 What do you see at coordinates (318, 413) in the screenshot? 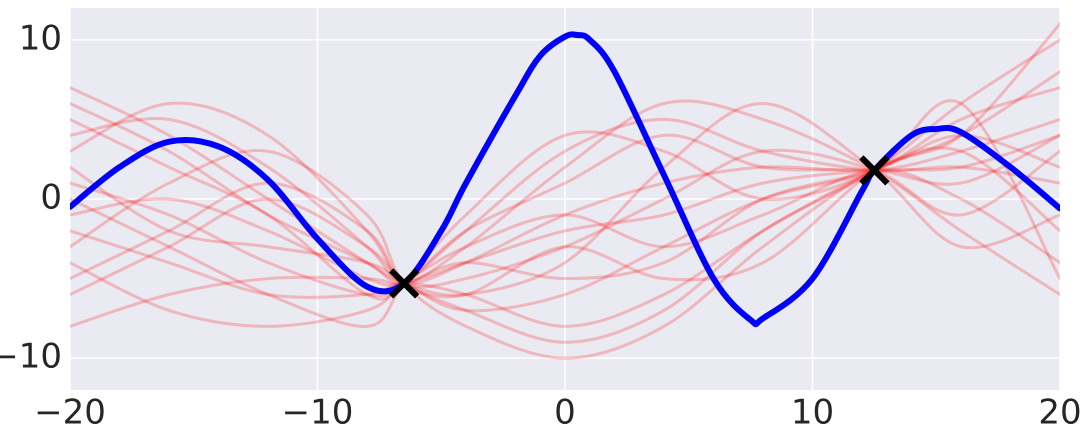
I see `x-tick-label: −10` at bounding box center [318, 413].